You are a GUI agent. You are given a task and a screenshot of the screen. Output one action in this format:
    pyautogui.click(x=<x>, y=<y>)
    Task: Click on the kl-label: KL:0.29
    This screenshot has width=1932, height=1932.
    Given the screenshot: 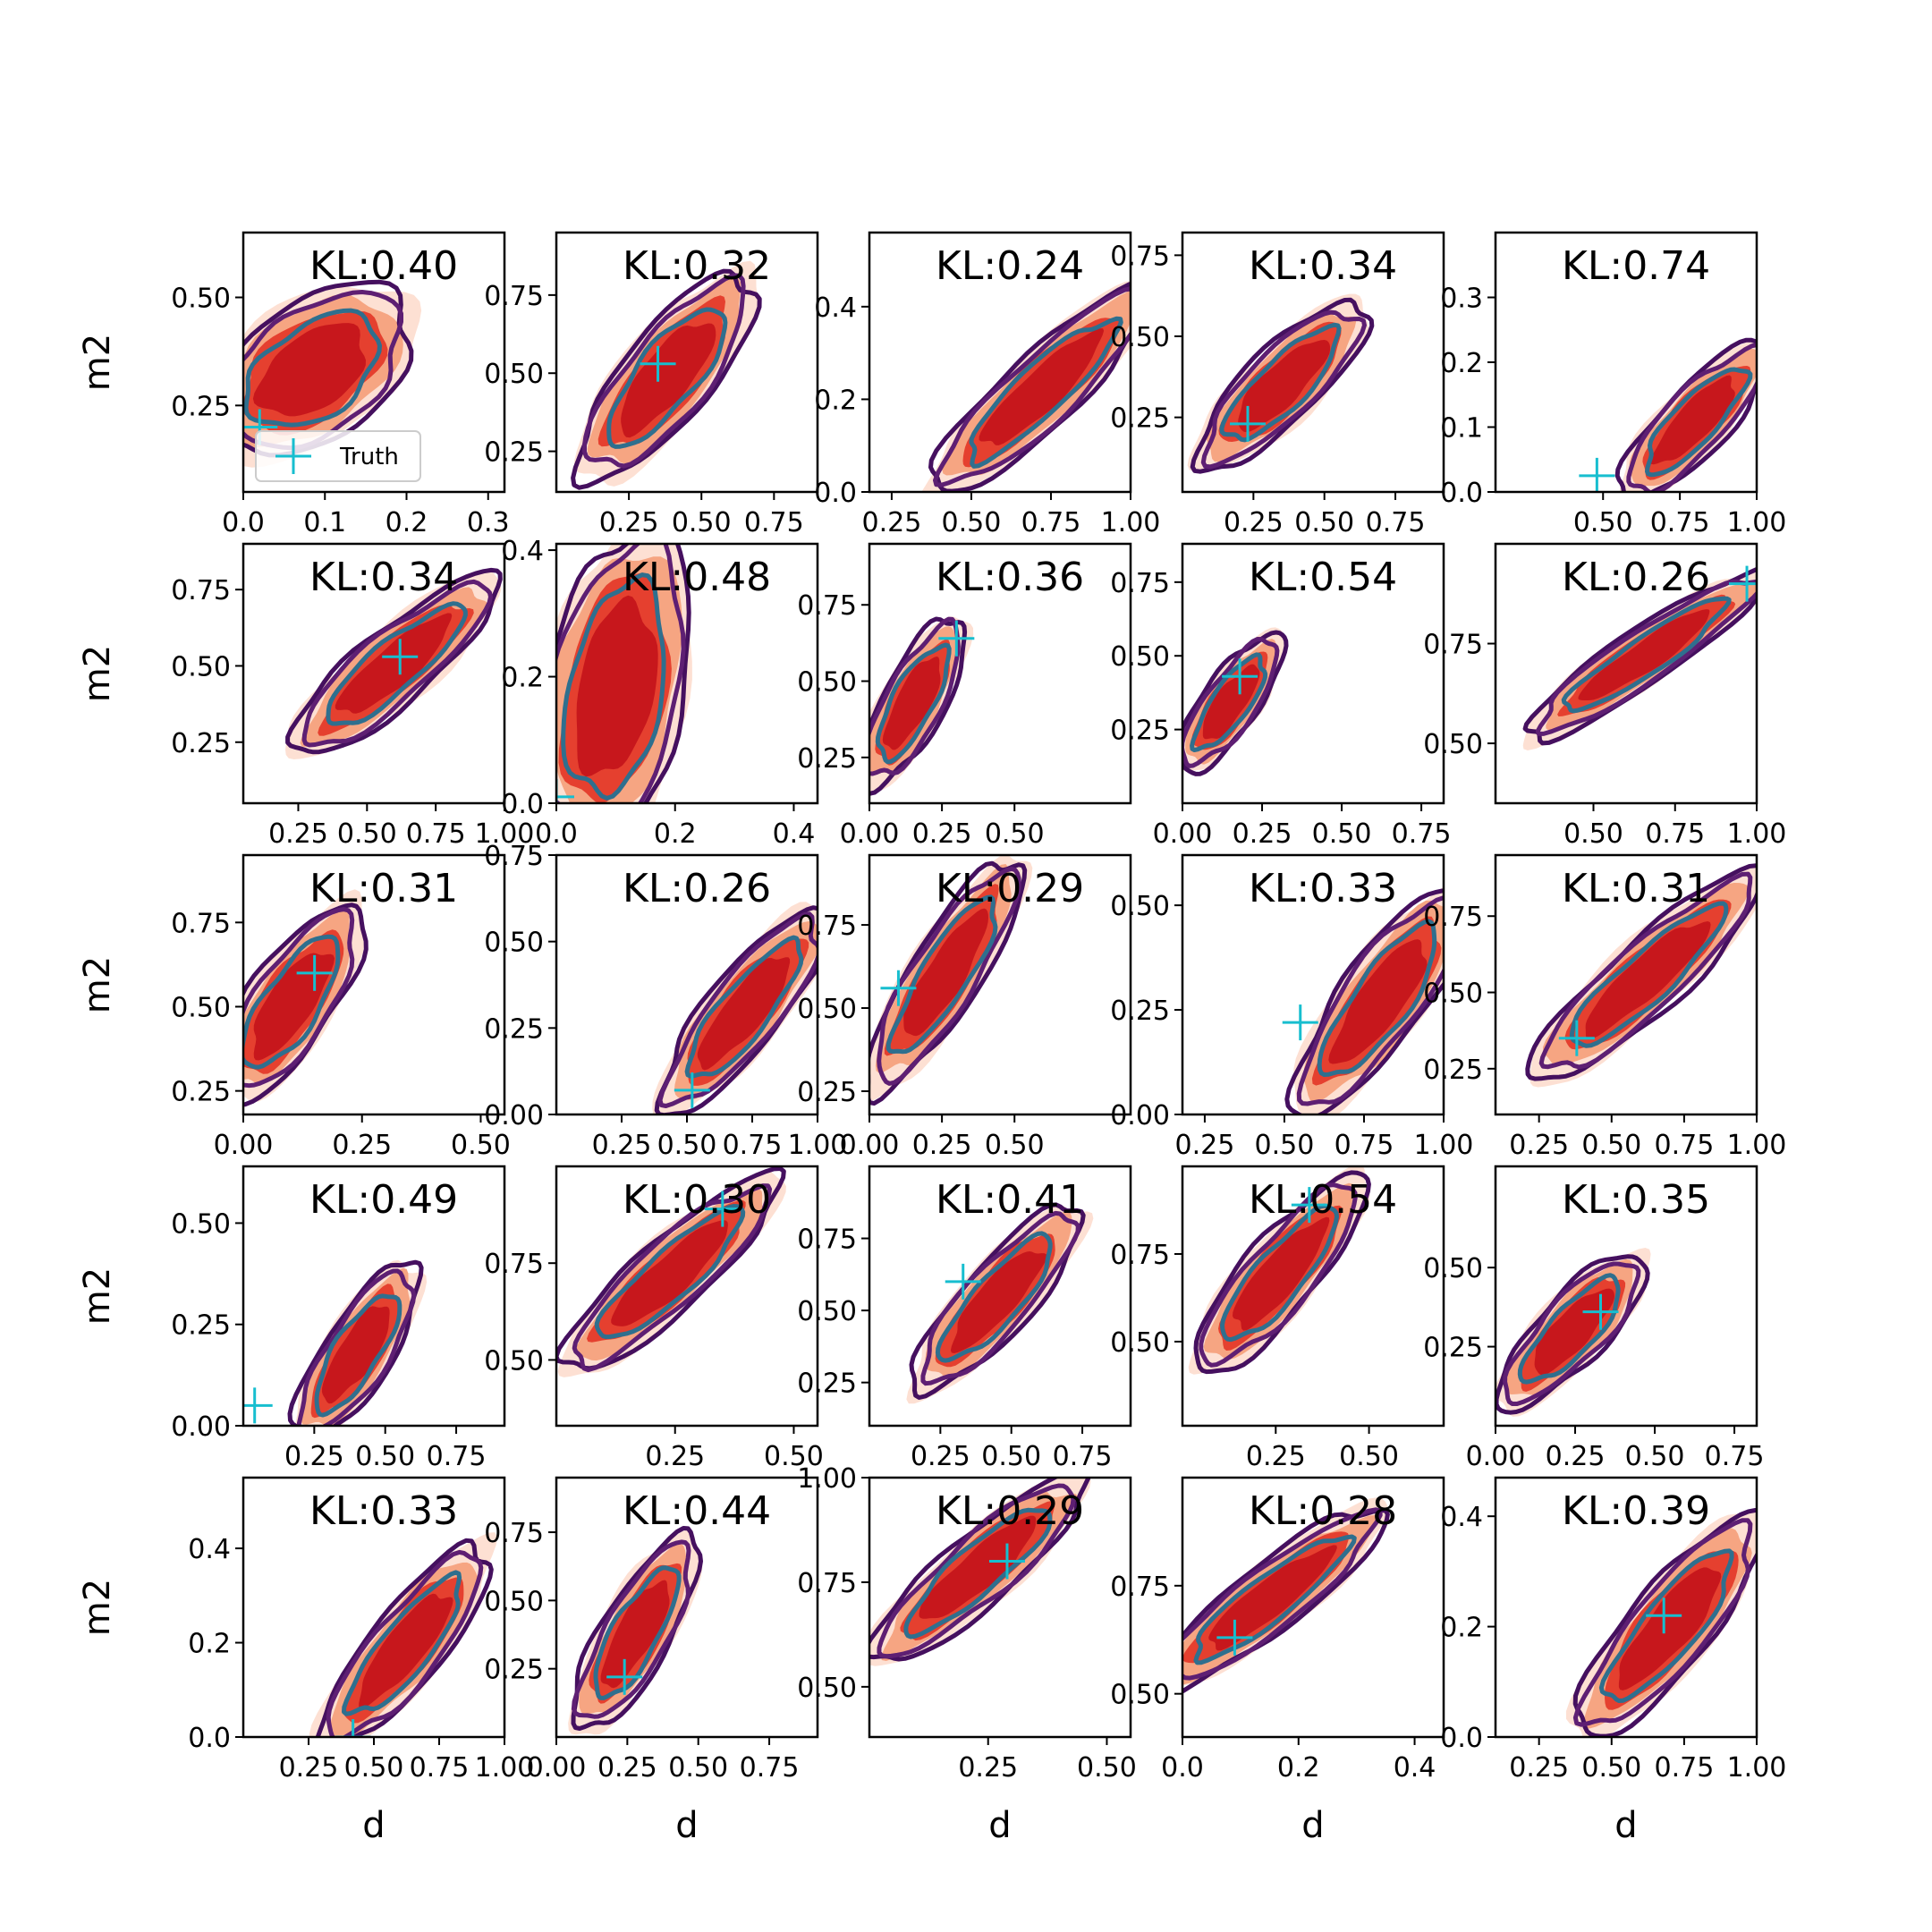 What is the action you would take?
    pyautogui.click(x=1010, y=1511)
    